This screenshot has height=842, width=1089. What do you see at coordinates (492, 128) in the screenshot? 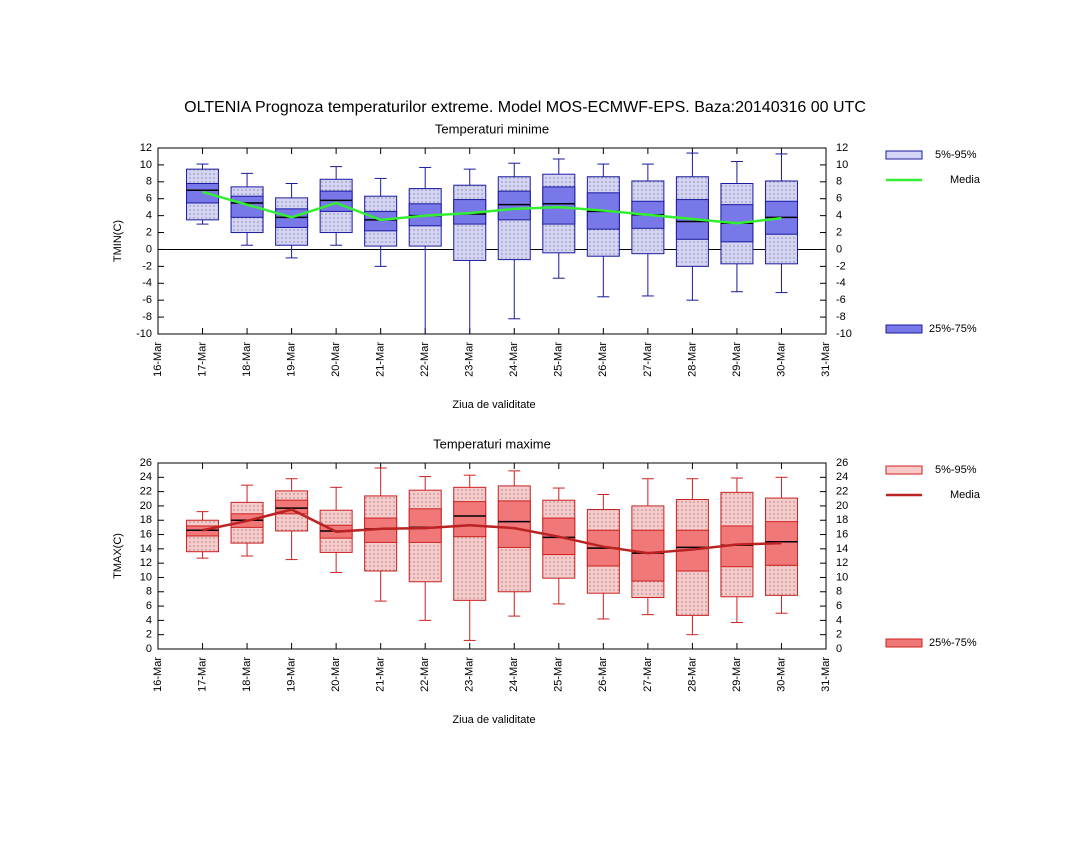
I see `subtitle: Temperaturi minime` at bounding box center [492, 128].